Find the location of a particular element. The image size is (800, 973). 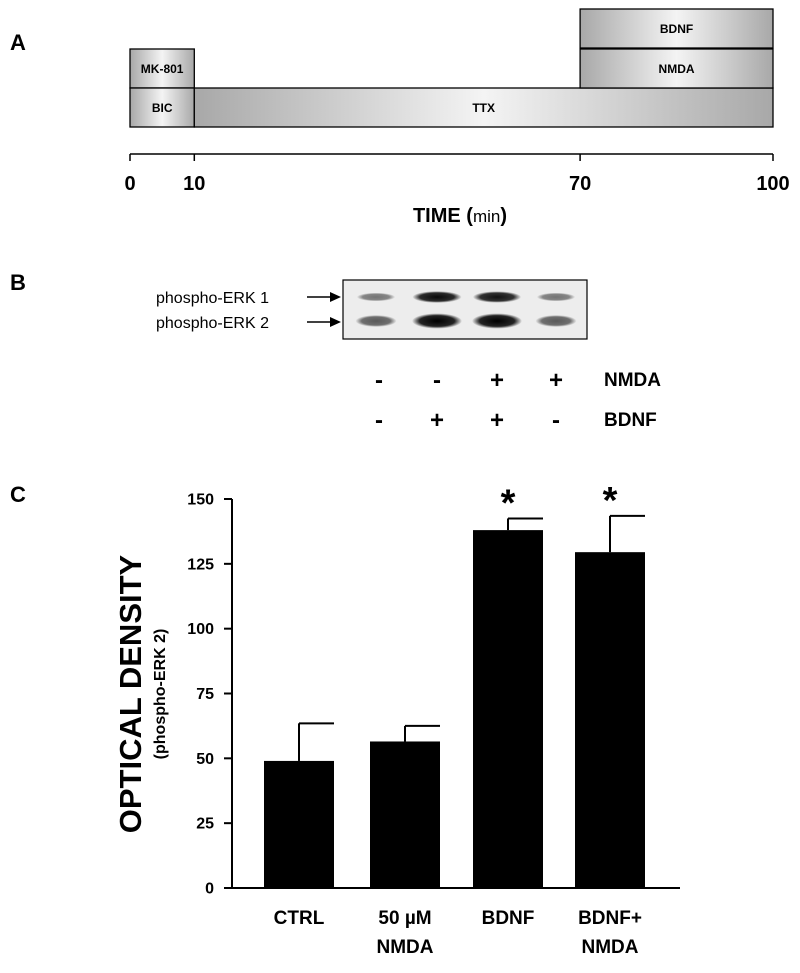

timeline-tick-label: 10 is located at coordinates (194, 184).